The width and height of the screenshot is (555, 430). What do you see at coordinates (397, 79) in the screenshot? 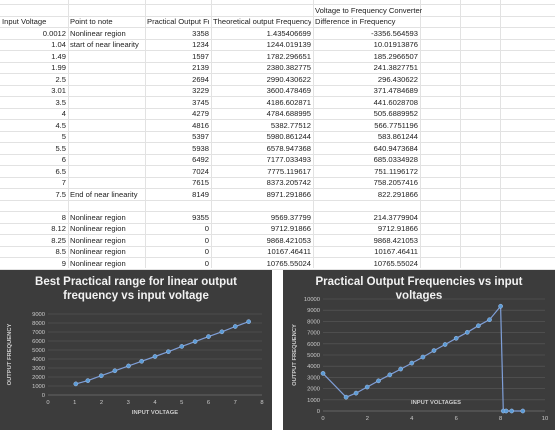
I see `table-cell: 296.430622` at bounding box center [397, 79].